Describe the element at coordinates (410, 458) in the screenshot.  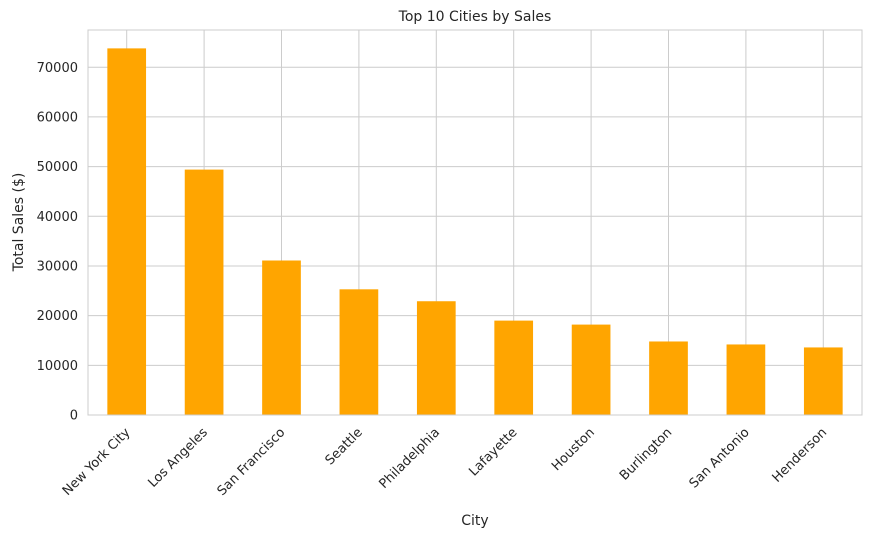
I see `x-tick-label: Philadelphia` at that location.